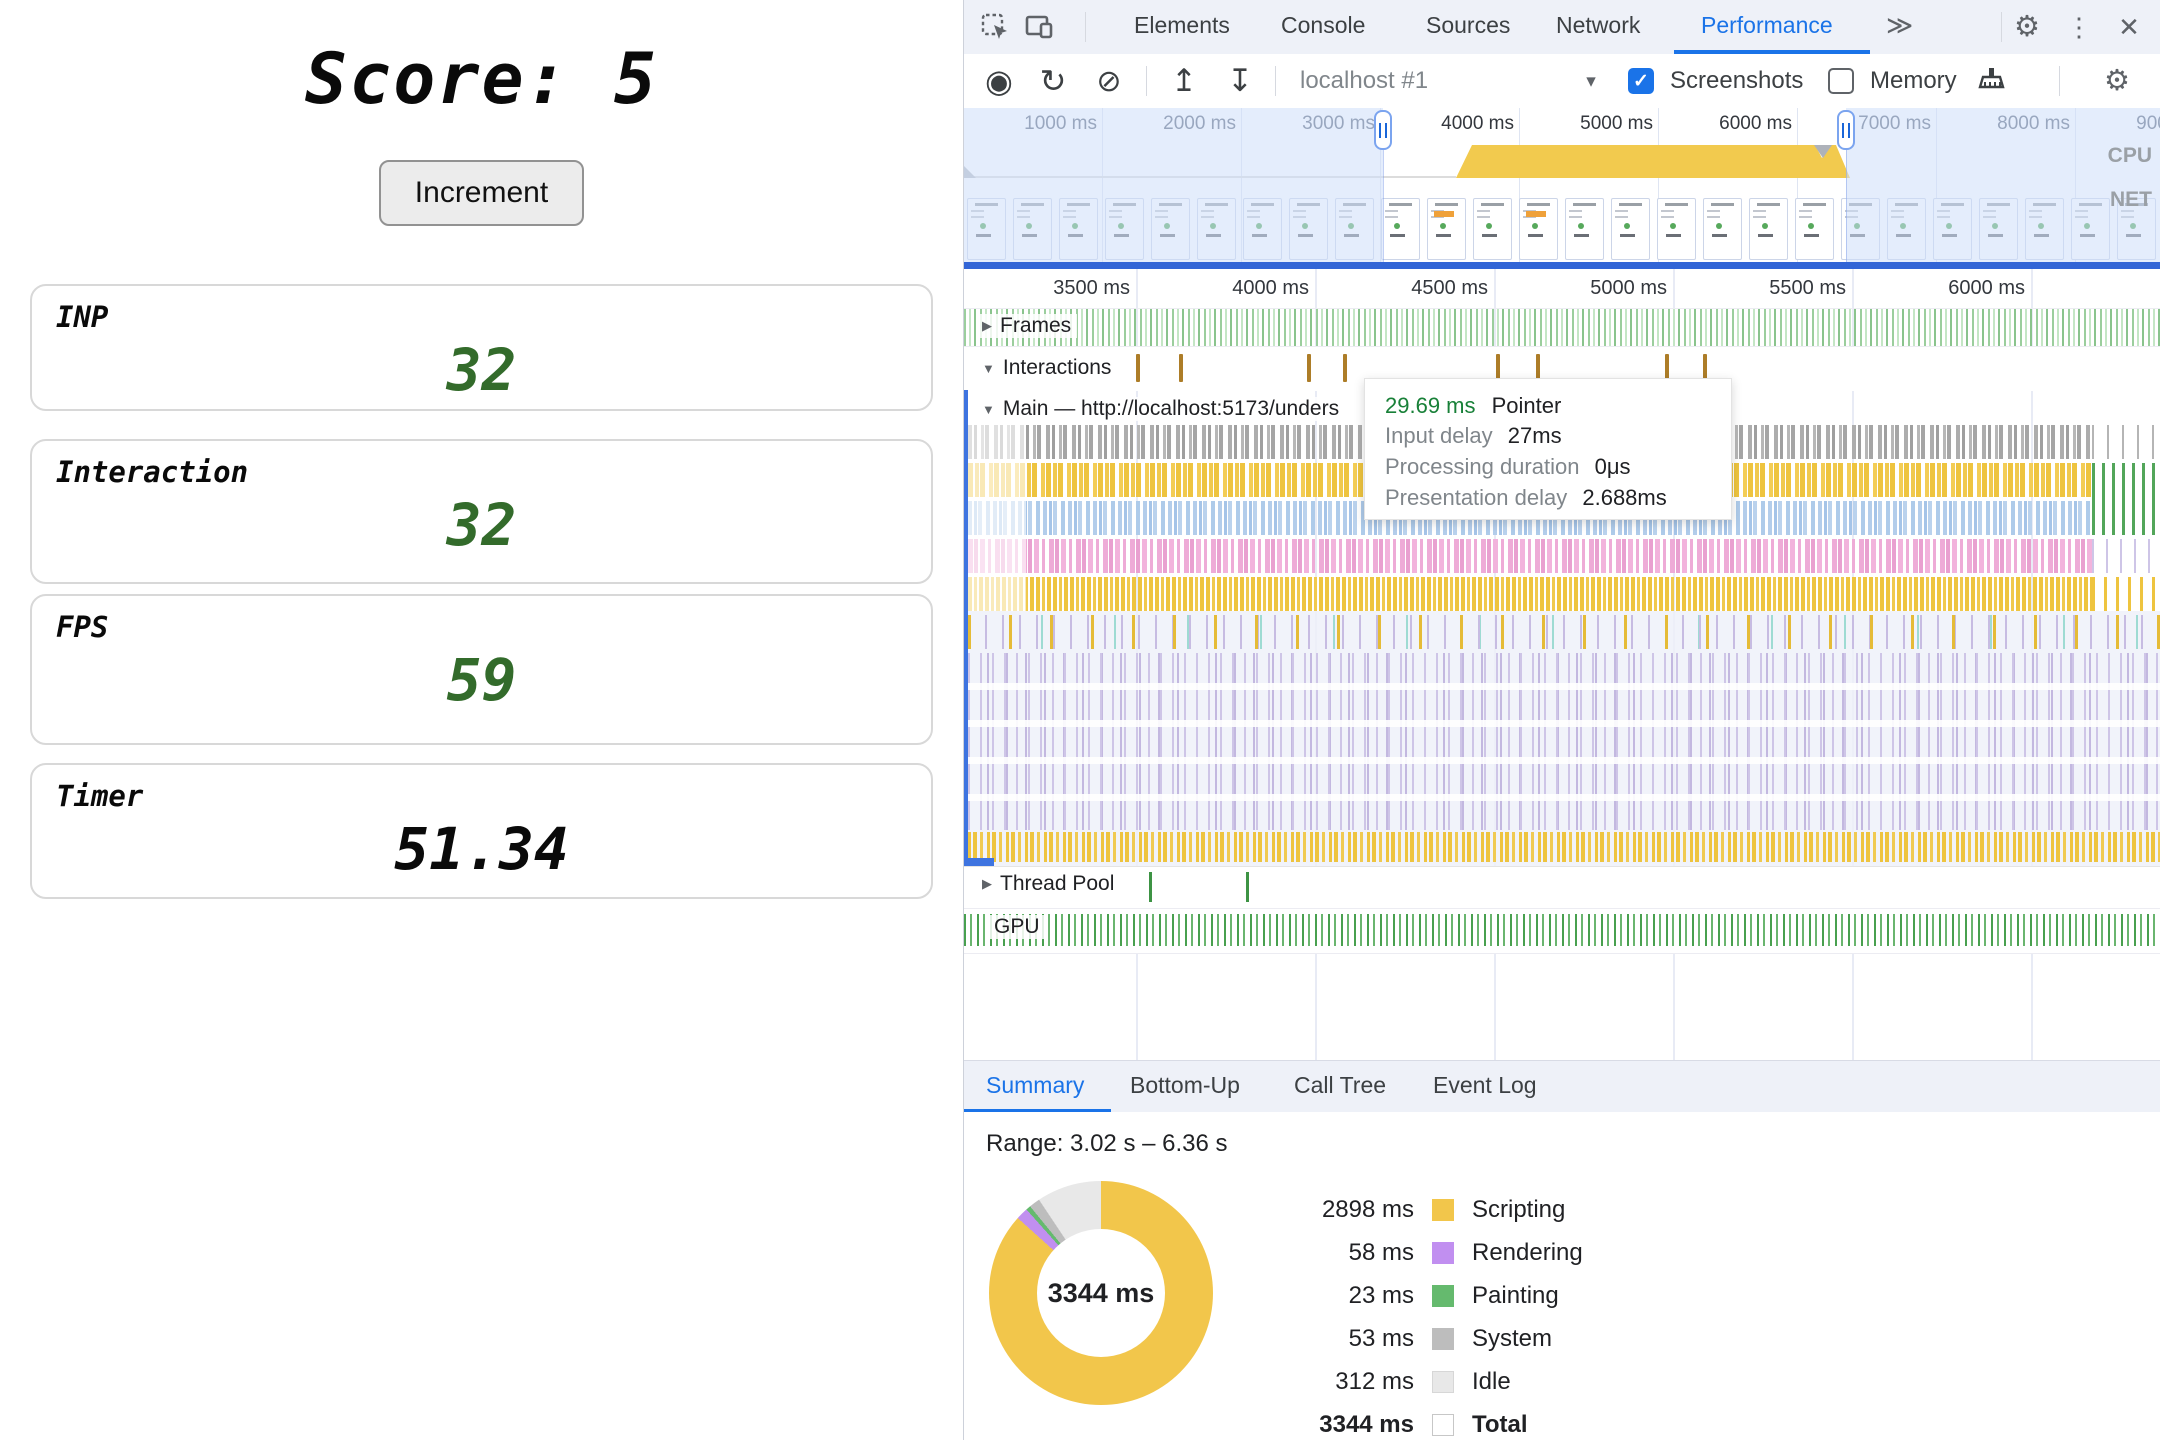 This screenshot has width=2160, height=1440. I want to click on gpu-track-label: GPU, so click(1017, 927).